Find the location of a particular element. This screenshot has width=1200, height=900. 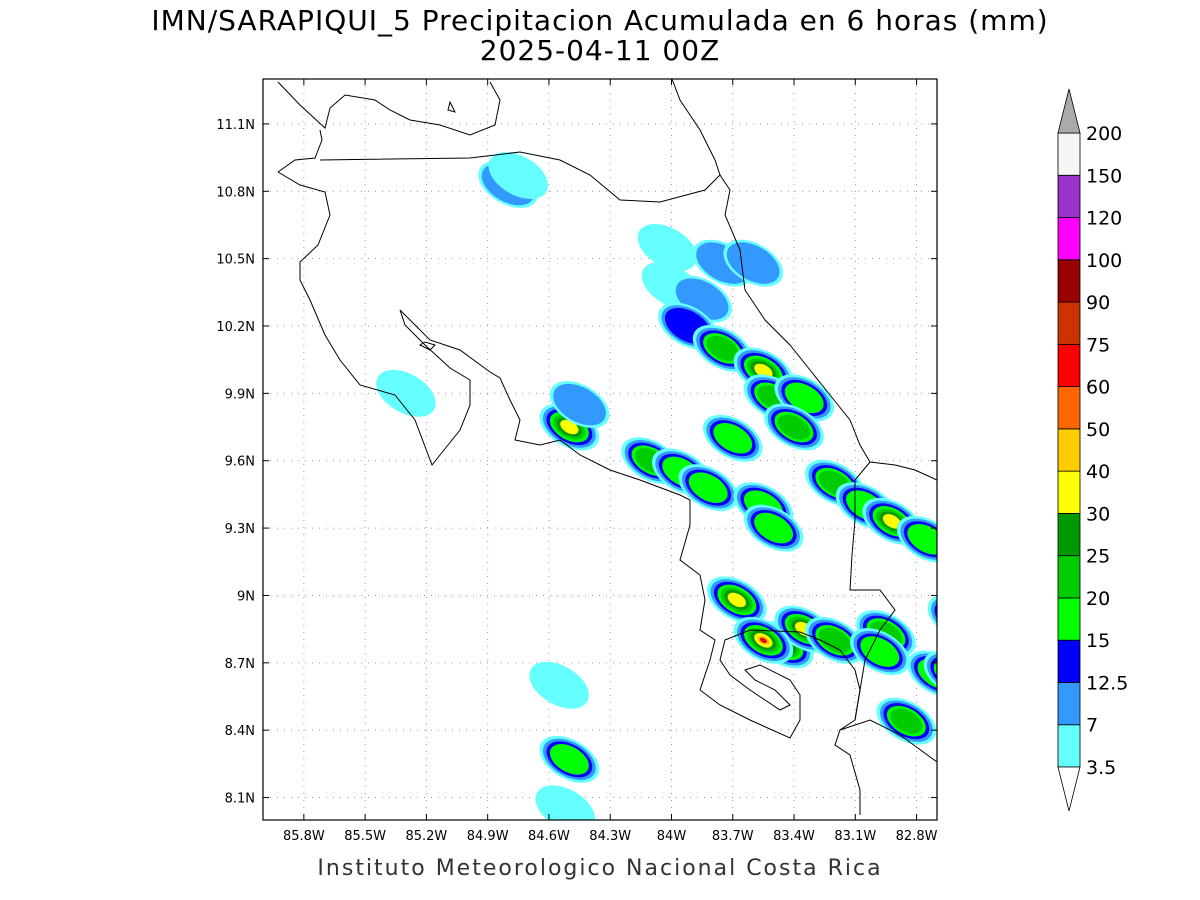

small-island is located at coordinates (451, 106).